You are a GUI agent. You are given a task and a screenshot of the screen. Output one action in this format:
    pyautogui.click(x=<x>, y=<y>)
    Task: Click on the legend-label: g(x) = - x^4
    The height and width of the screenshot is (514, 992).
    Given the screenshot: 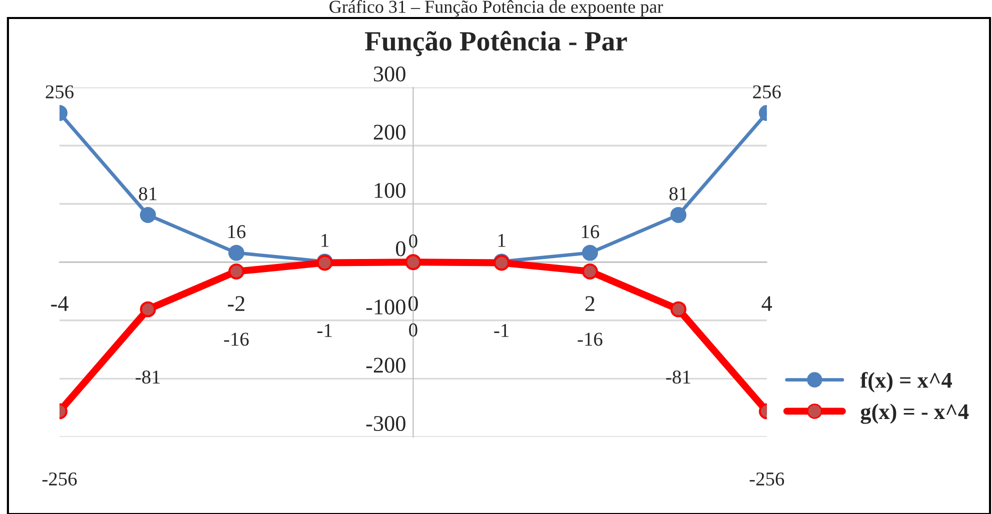 What is the action you would take?
    pyautogui.click(x=914, y=414)
    